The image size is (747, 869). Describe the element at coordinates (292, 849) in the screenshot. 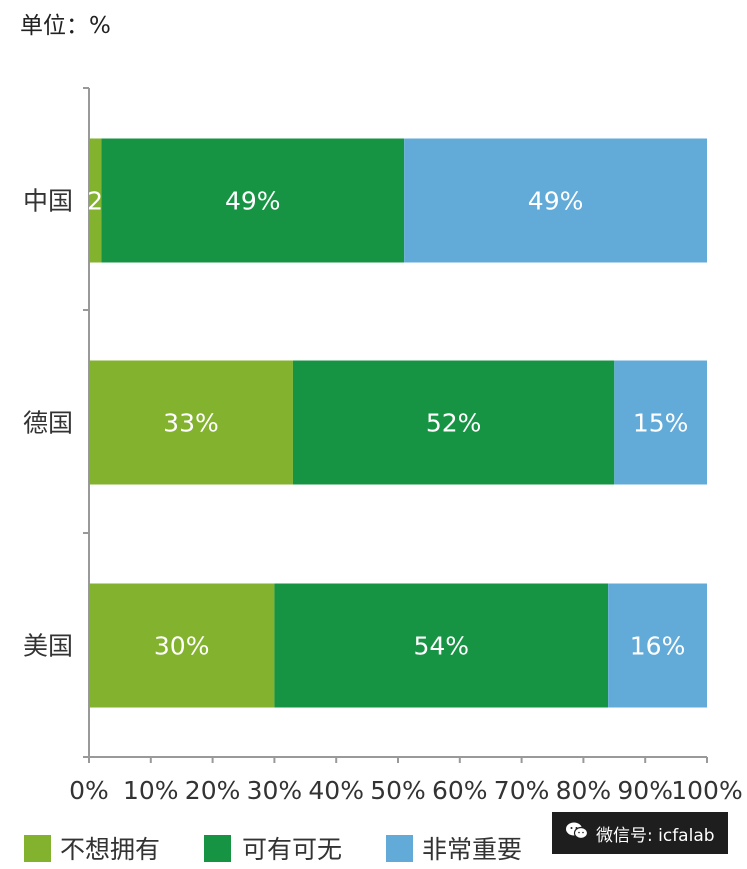

I see `legend-label: 可有可无` at that location.